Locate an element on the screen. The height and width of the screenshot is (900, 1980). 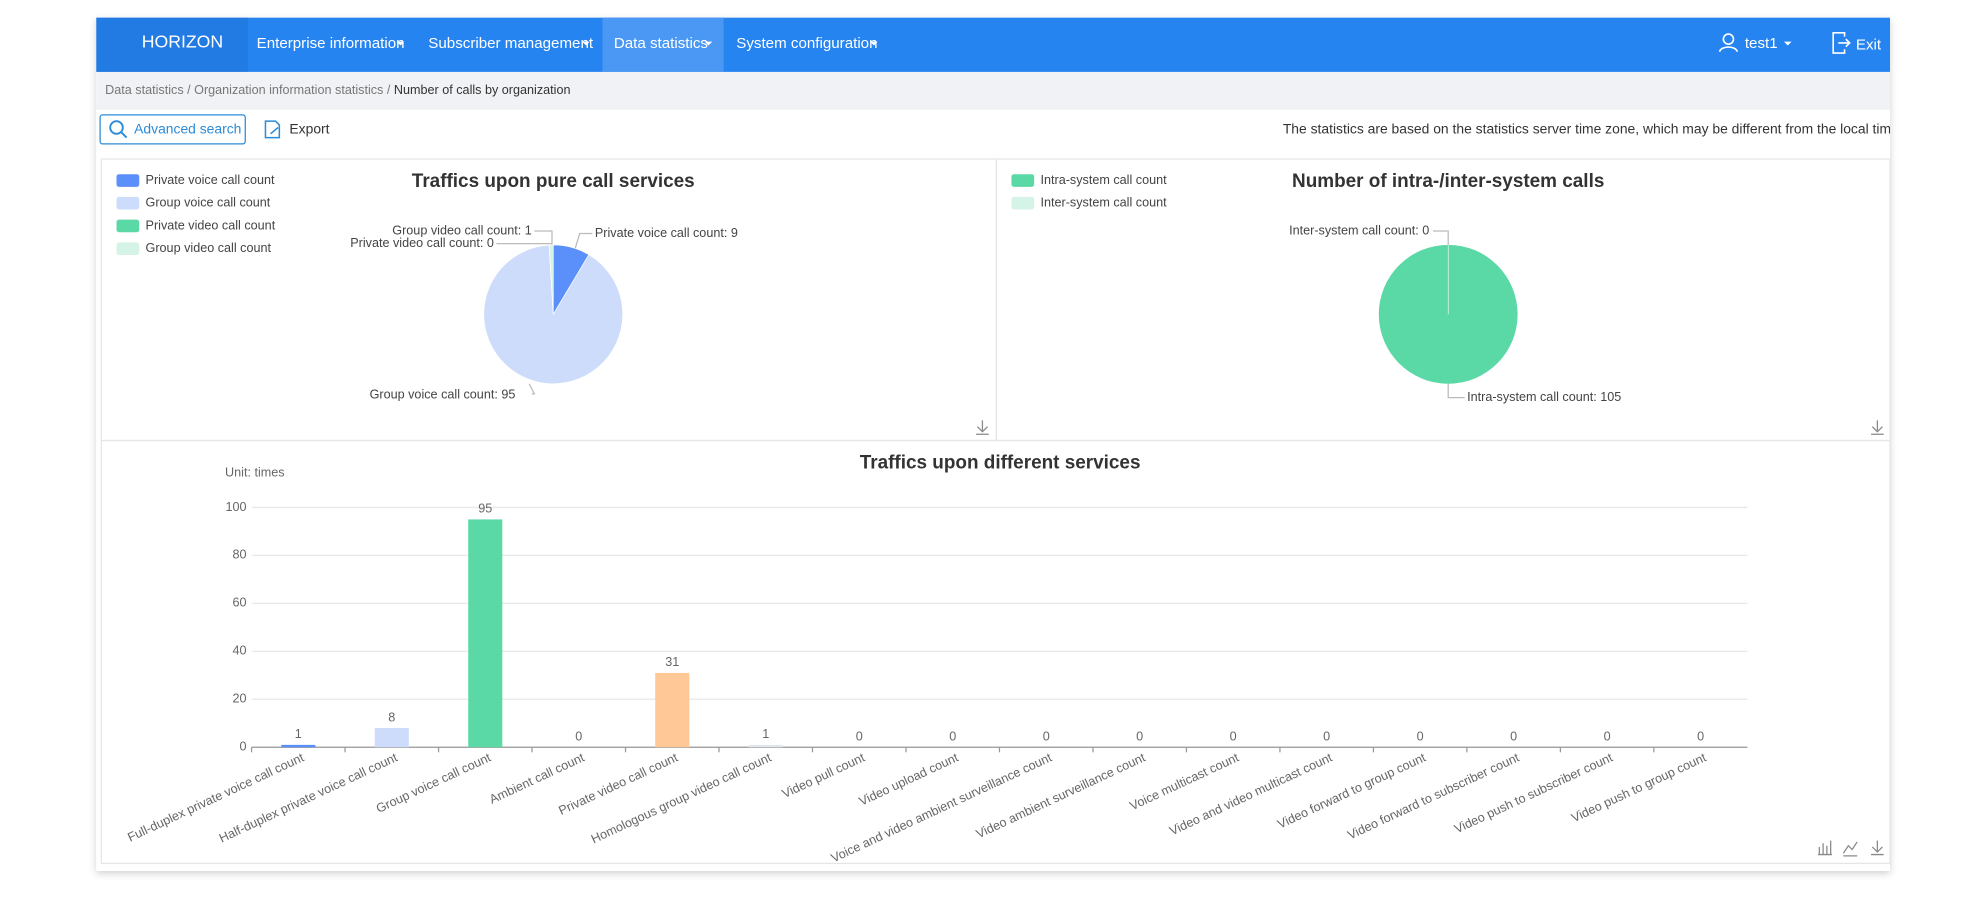
brand: HORIZON is located at coordinates (182, 42).